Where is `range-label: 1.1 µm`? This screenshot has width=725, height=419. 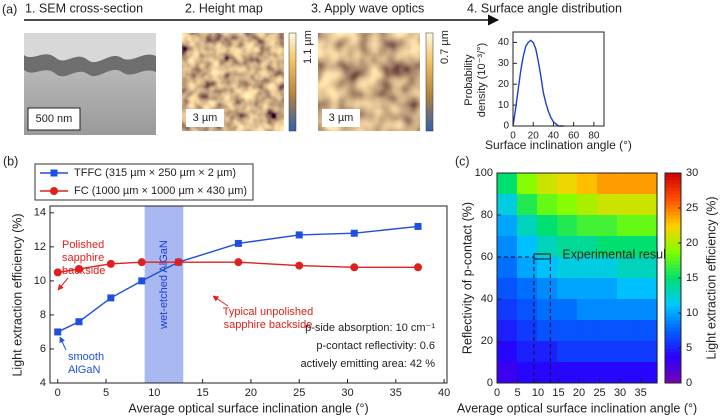
range-label: 1.1 µm is located at coordinates (308, 47).